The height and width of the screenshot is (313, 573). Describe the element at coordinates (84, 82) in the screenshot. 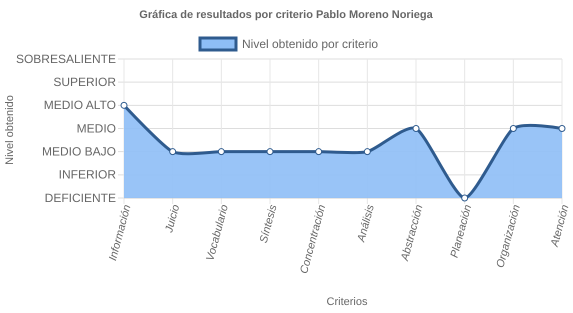

I see `text: SUPERIOR` at that location.